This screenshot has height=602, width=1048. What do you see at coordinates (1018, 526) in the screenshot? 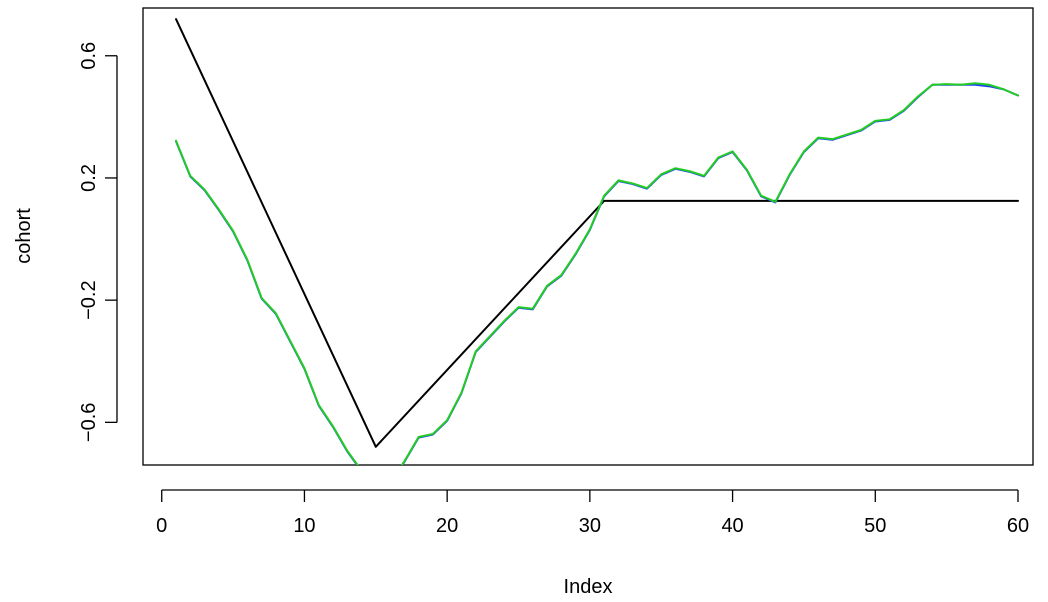
I see `x-tick-label: 60` at bounding box center [1018, 526].